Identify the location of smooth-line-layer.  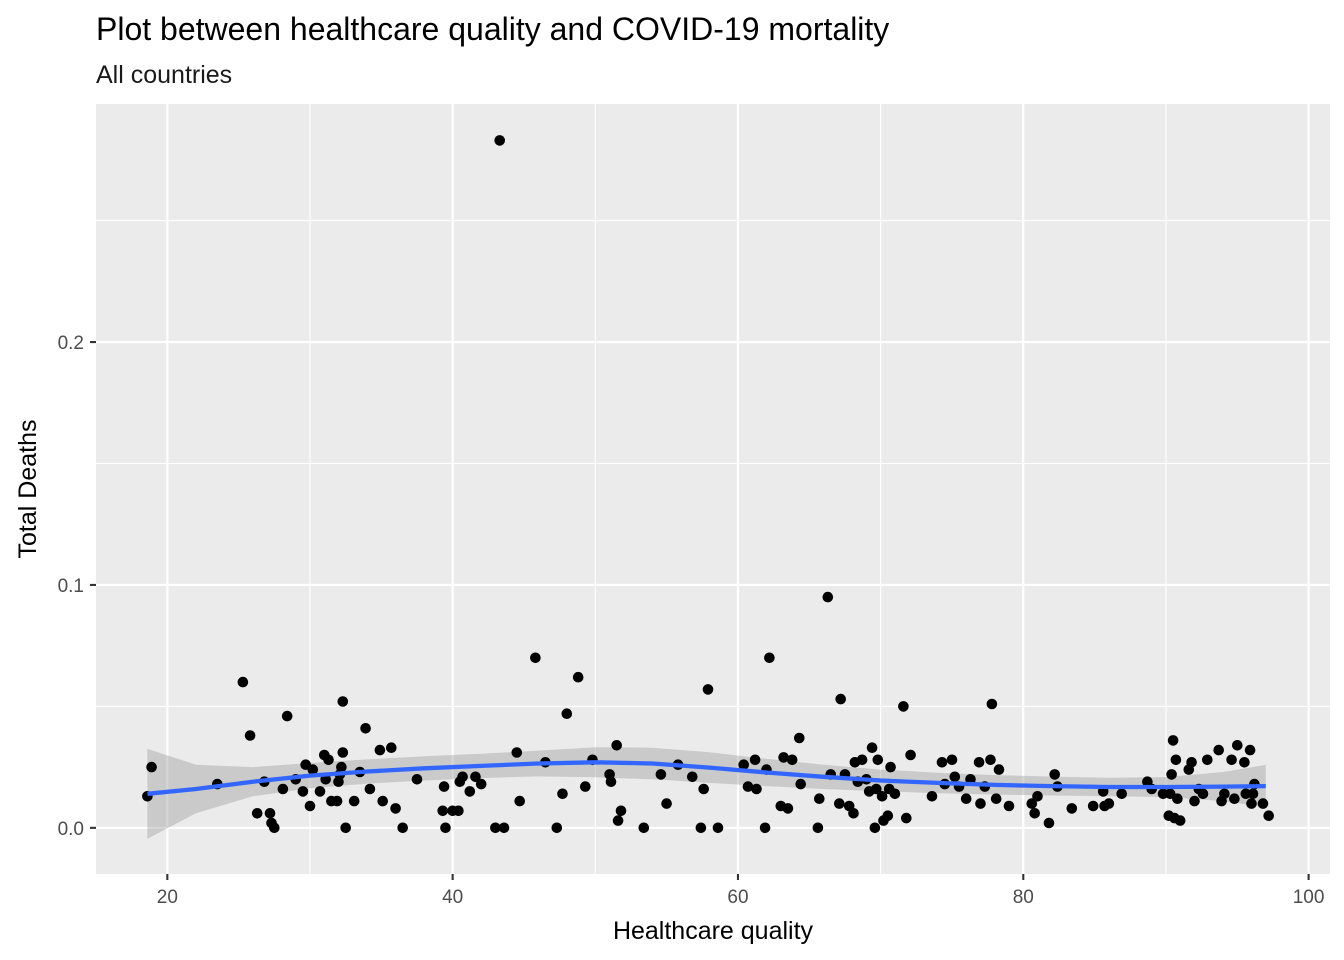
(706, 778).